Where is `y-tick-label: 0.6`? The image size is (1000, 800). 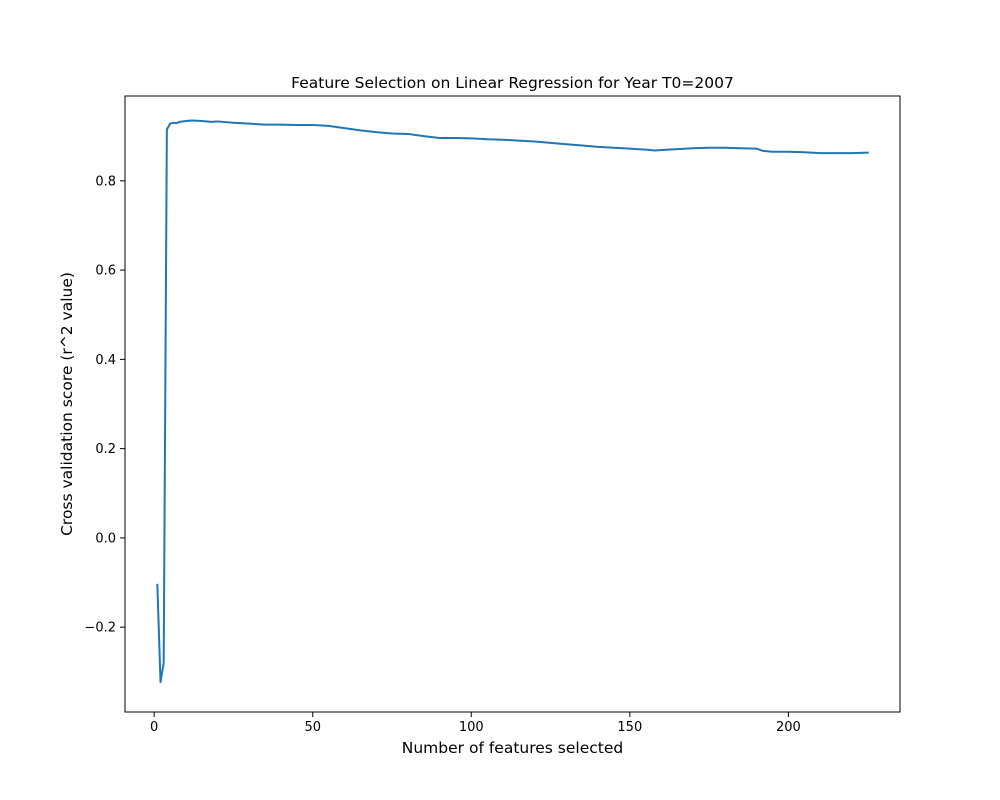
y-tick-label: 0.6 is located at coordinates (105, 271).